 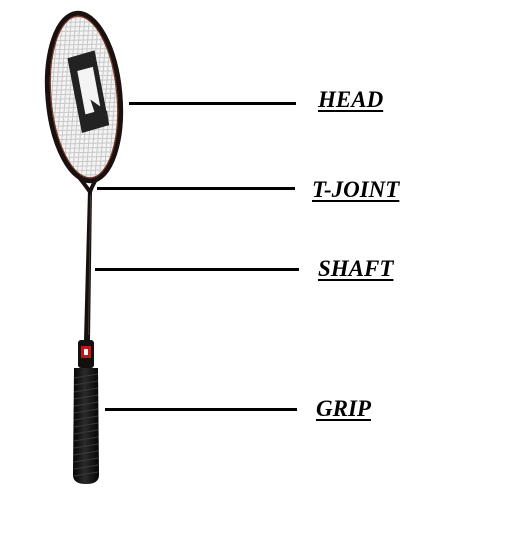 I want to click on racket-grip, so click(x=86, y=426).